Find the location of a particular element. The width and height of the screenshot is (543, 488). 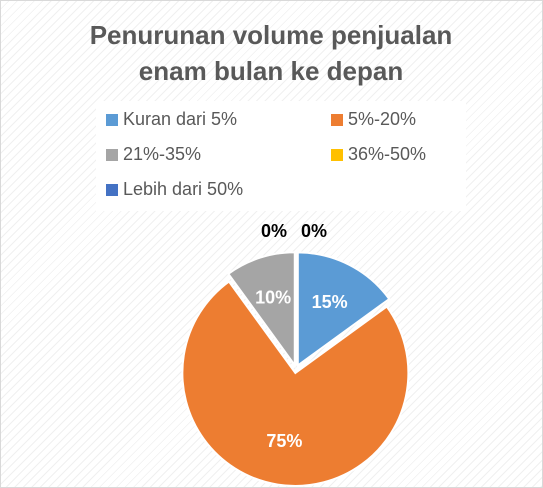

data-label: 15% is located at coordinates (330, 302).